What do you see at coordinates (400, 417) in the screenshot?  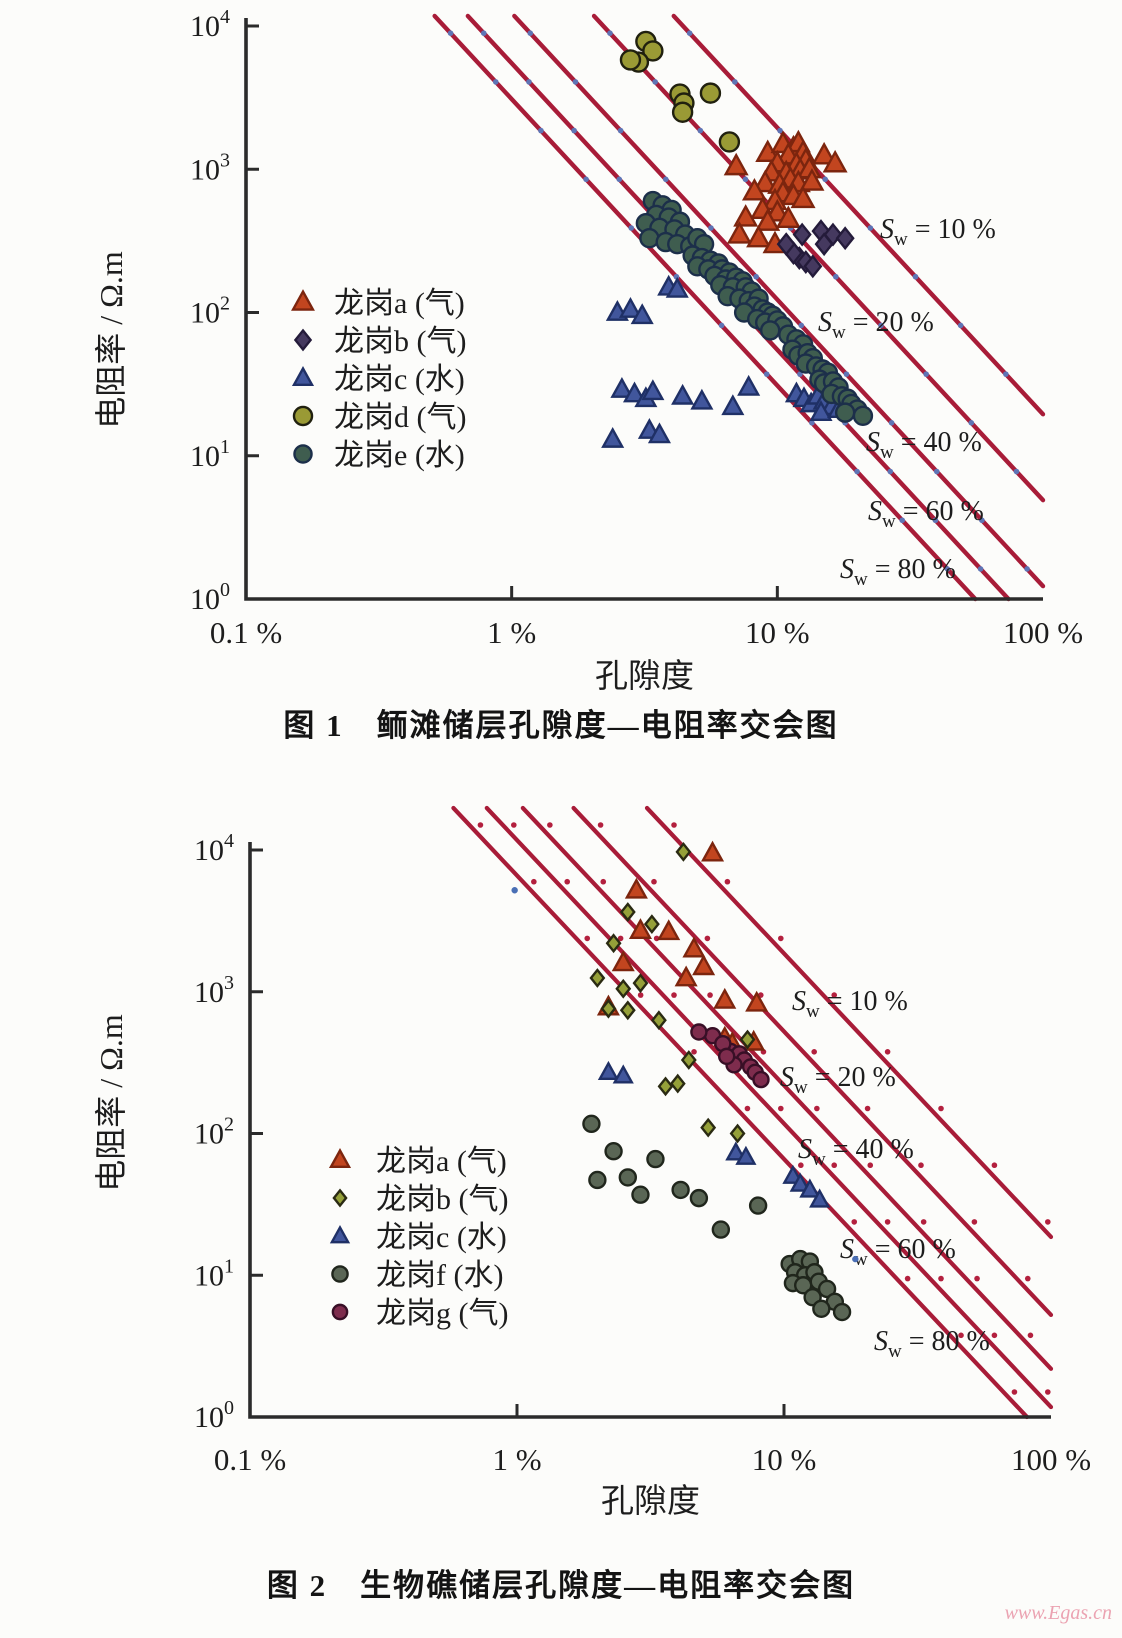 I see `legend-label: 龙岗d (气)` at bounding box center [400, 417].